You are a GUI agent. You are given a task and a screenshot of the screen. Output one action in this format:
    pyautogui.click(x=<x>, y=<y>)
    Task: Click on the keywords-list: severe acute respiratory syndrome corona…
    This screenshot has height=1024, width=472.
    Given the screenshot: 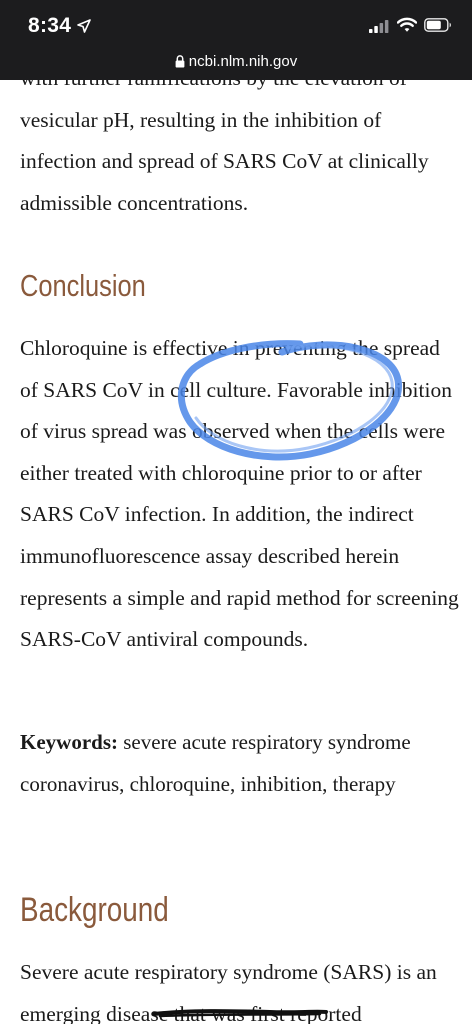 What is the action you would take?
    pyautogui.click(x=215, y=763)
    